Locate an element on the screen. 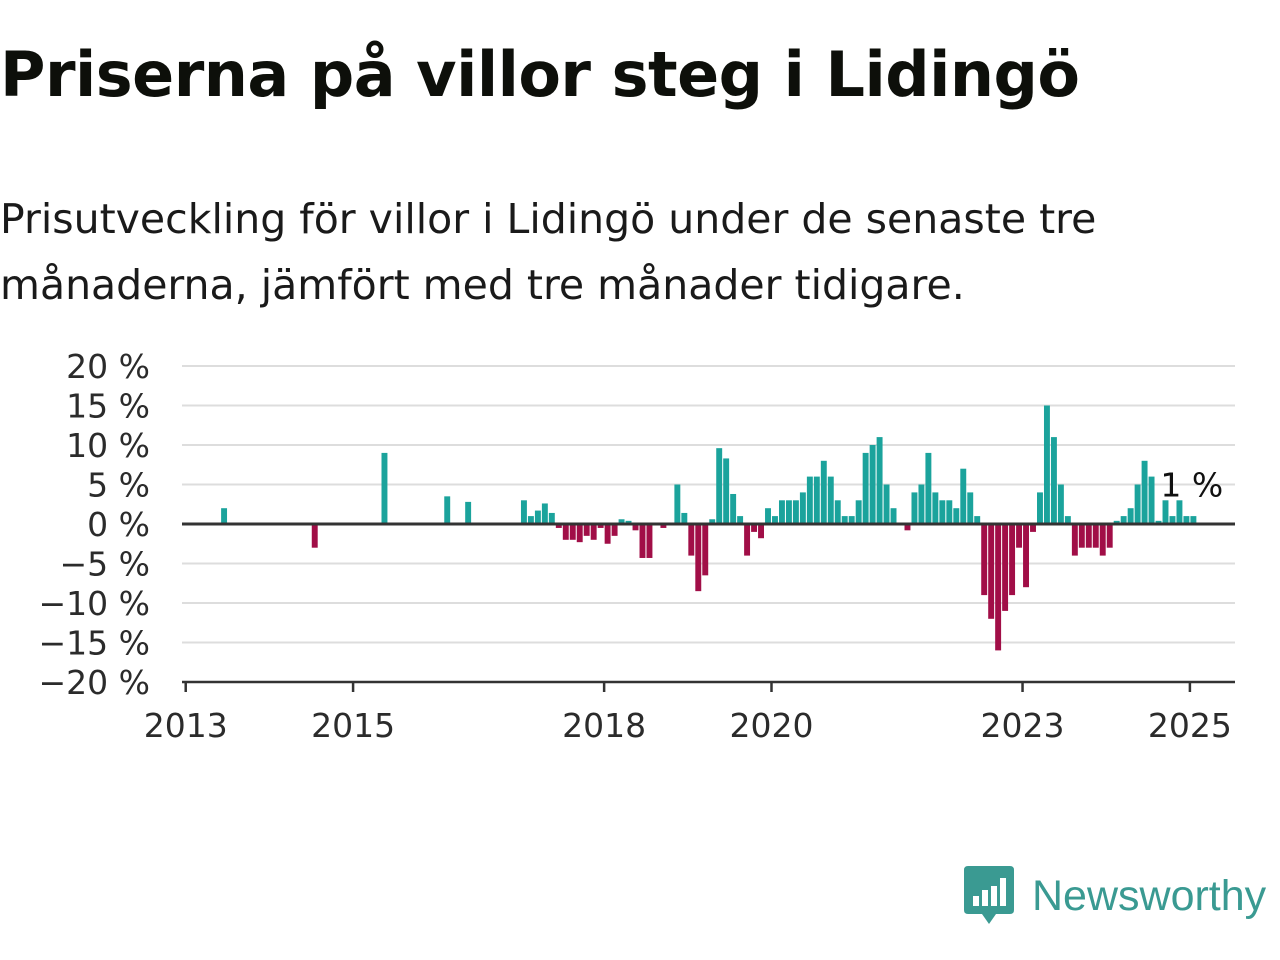 The image size is (1280, 960). x-tick-label: 2020 is located at coordinates (772, 725).